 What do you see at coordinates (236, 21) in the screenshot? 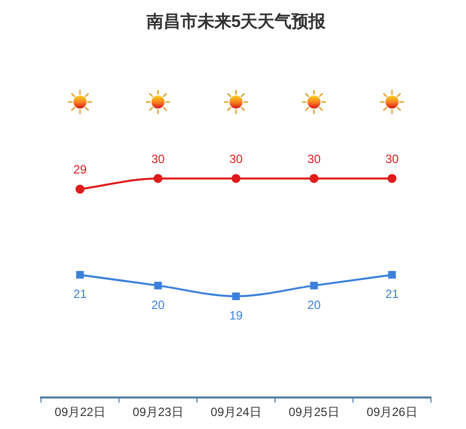
I see `chart-title: 南昌市未来5天天气预报` at bounding box center [236, 21].